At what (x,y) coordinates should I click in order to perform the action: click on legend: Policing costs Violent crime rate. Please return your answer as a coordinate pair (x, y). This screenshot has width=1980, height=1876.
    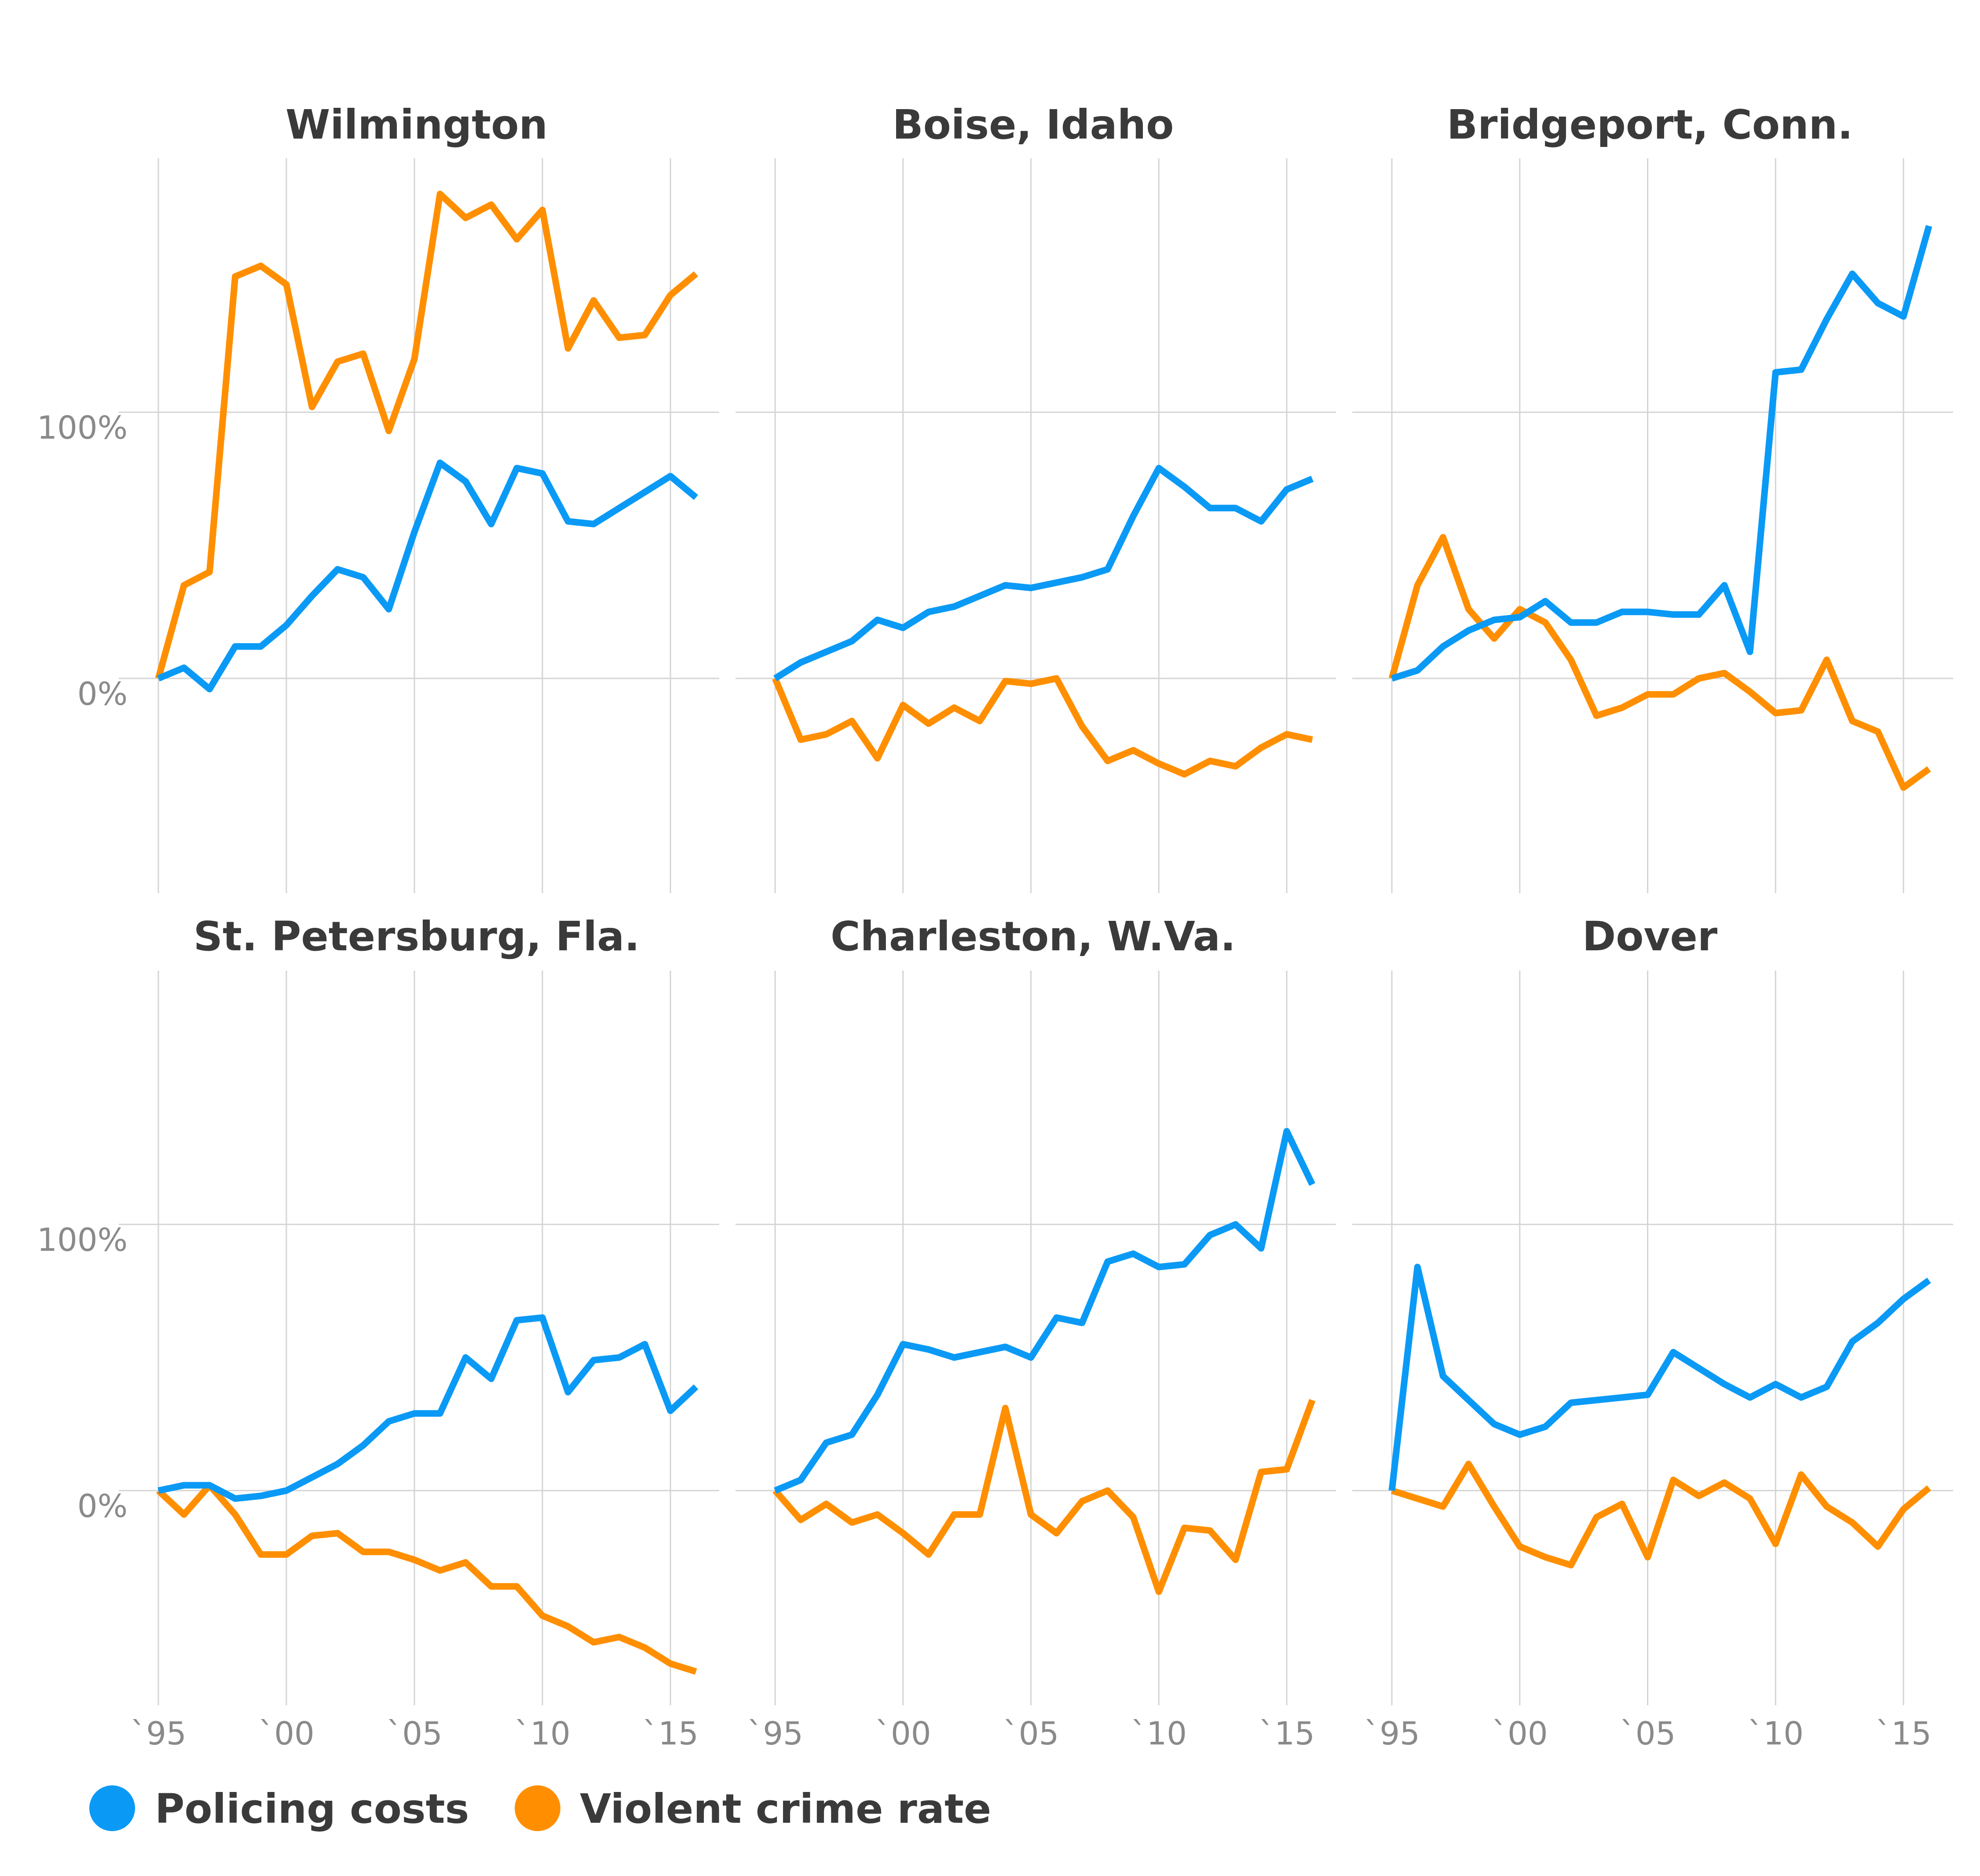
    Looking at the image, I should click on (540, 1808).